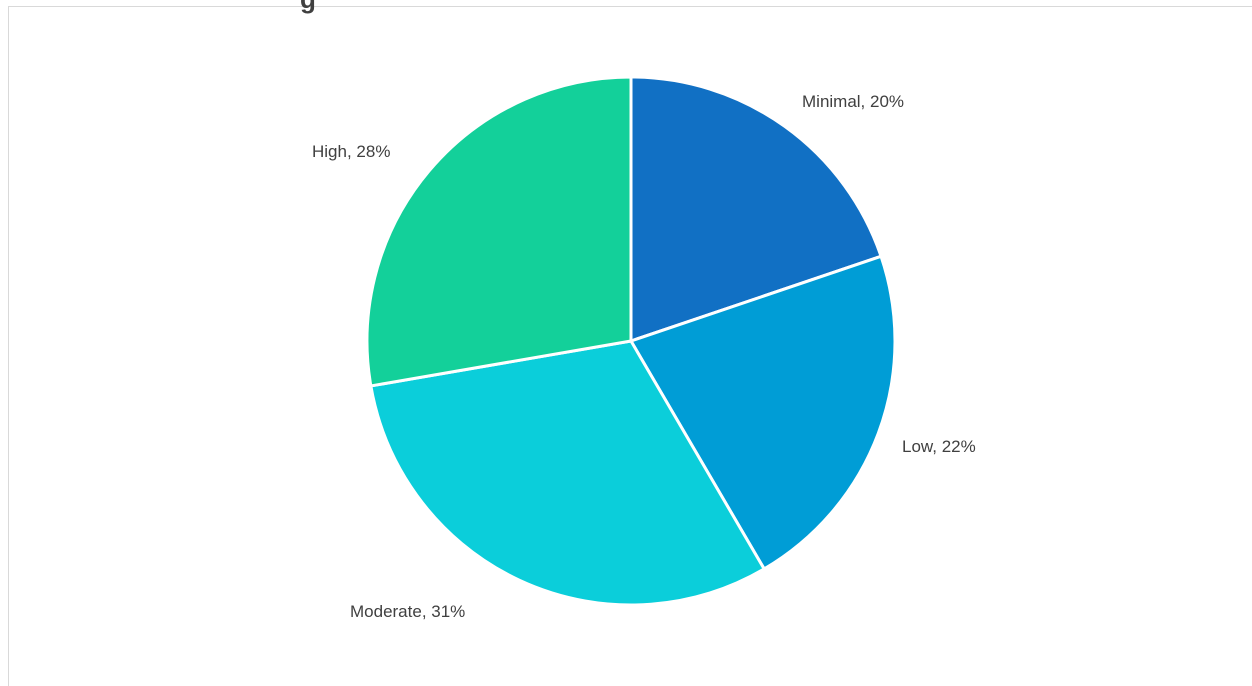 The width and height of the screenshot is (1252, 686). What do you see at coordinates (763, 412) in the screenshot?
I see `pie-slice-low` at bounding box center [763, 412].